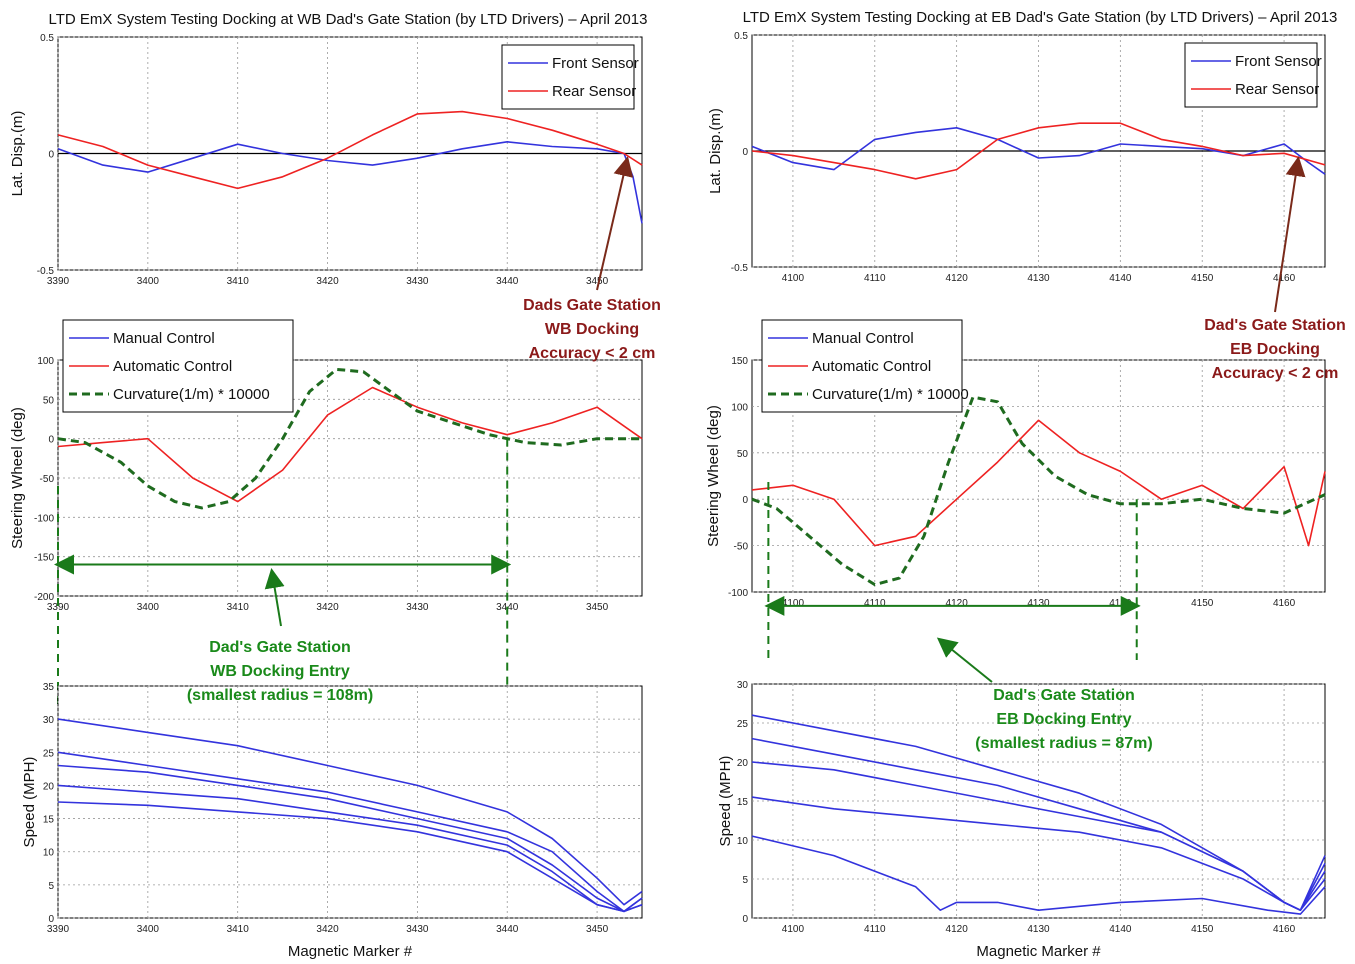  What do you see at coordinates (592, 329) in the screenshot?
I see `annotation-line-2: WB Docking` at bounding box center [592, 329].